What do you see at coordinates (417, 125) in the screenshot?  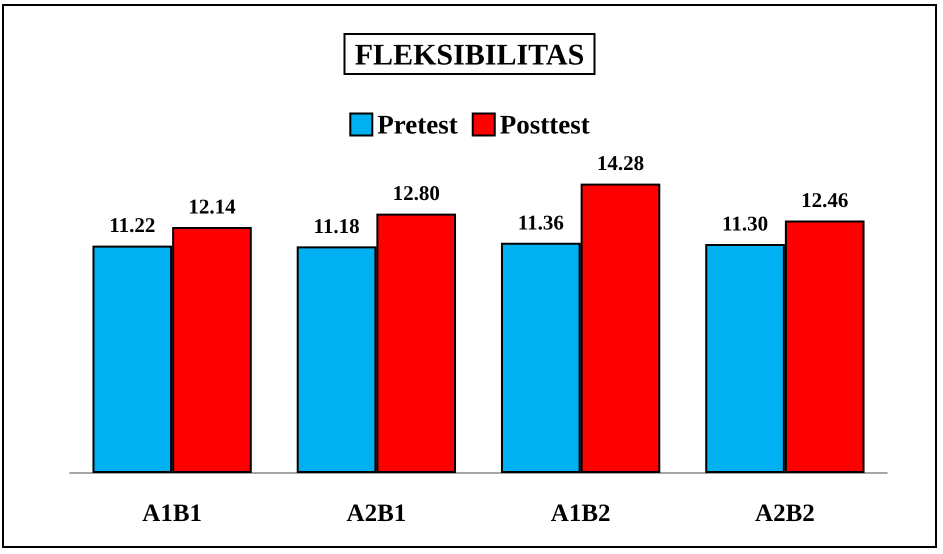 I see `legend-label: Pretest` at bounding box center [417, 125].